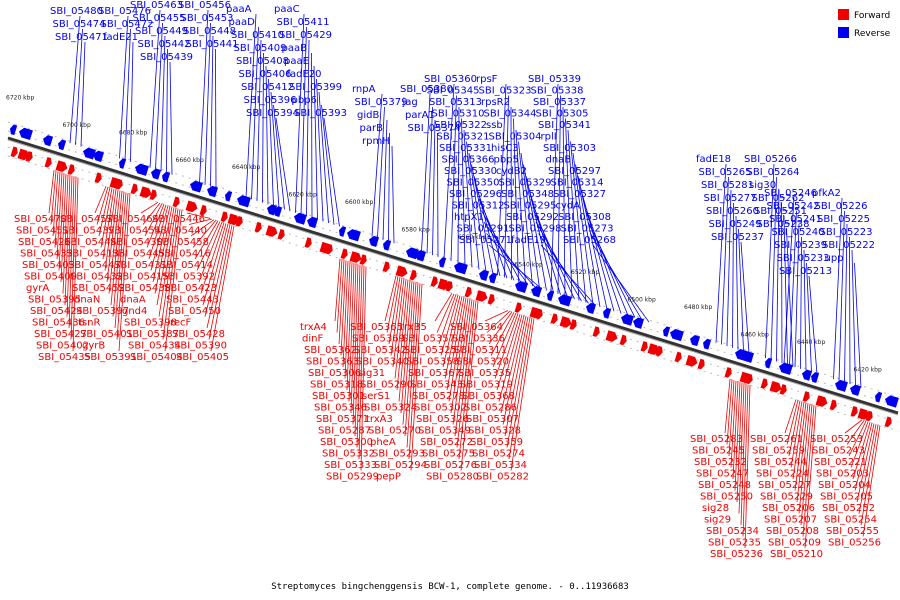 The image size is (900, 600). What do you see at coordinates (842, 474) in the screenshot?
I see `forward-gene-label: SBI_05203` at bounding box center [842, 474].